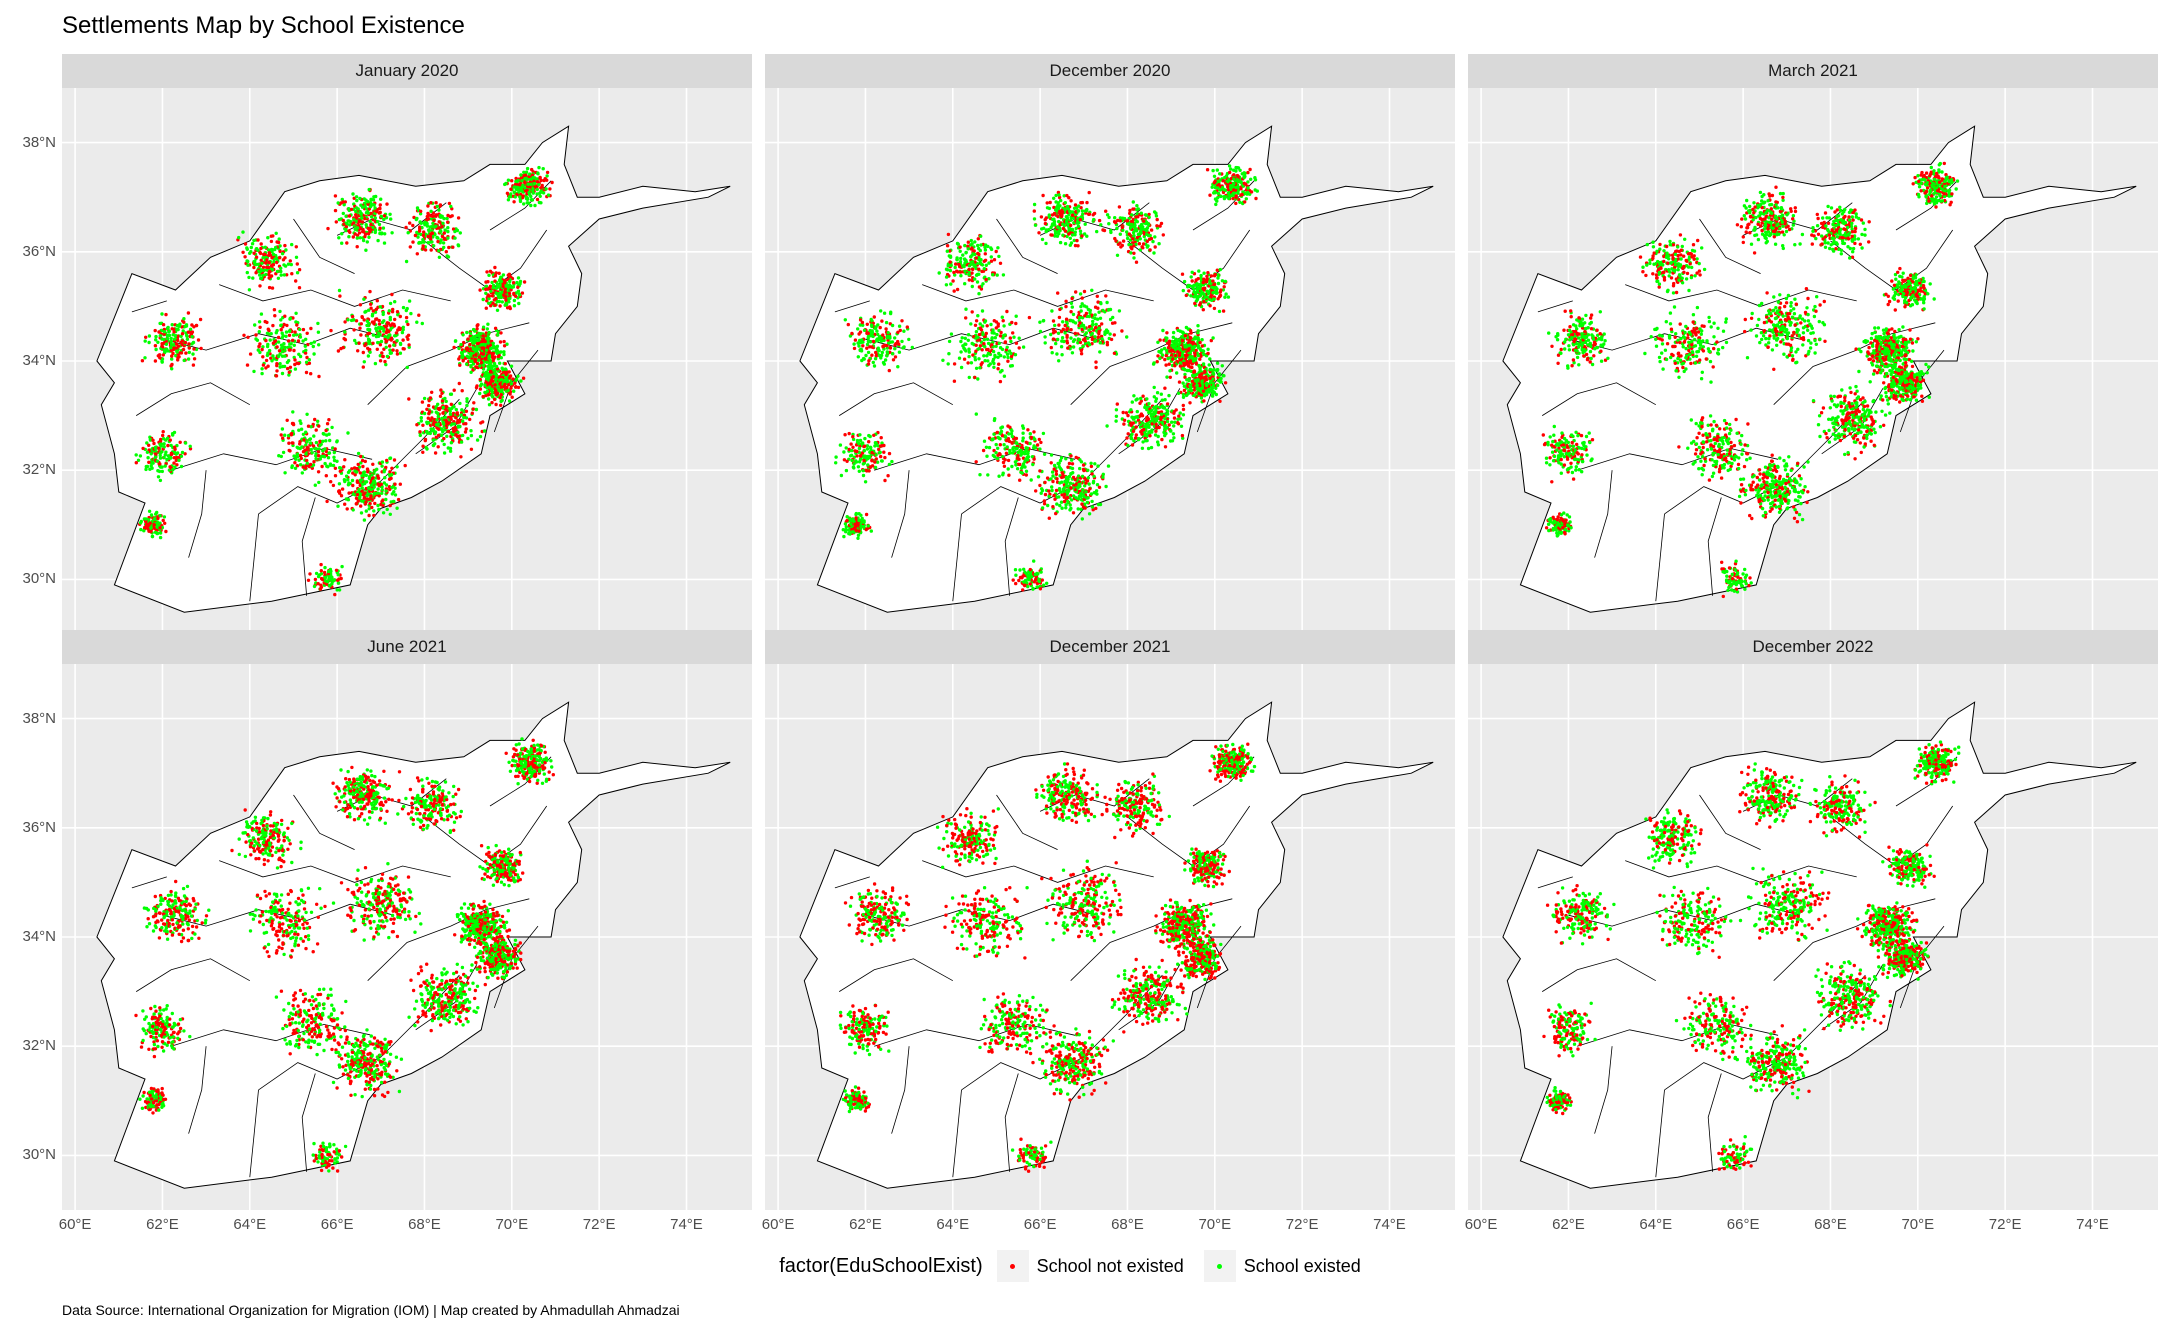 This screenshot has width=2160, height=1335. Describe the element at coordinates (1151, 363) in the screenshot. I see `district-boundary` at that location.